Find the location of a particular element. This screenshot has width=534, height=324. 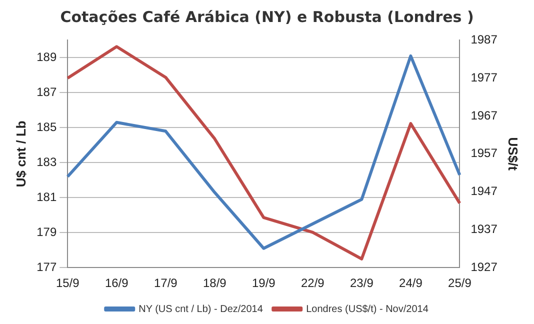

legend-label: Londres (US$/t) - Nov/2014 is located at coordinates (367, 309).